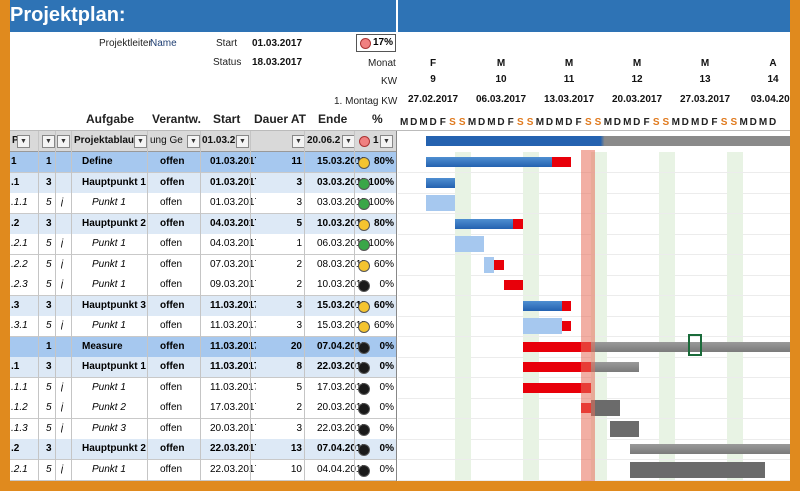 Image resolution: width=800 pixels, height=491 pixels. What do you see at coordinates (341, 264) in the screenshot?
I see `row-end: 08.03.2017` at bounding box center [341, 264].